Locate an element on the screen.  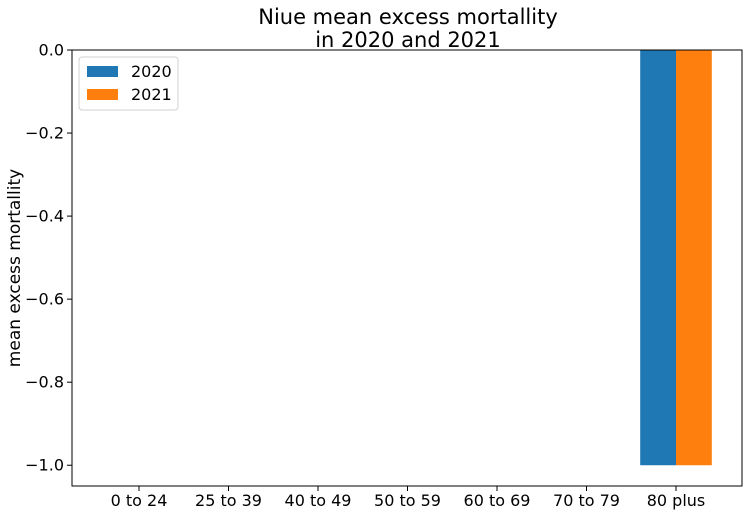
bars-layer is located at coordinates (676, 258).